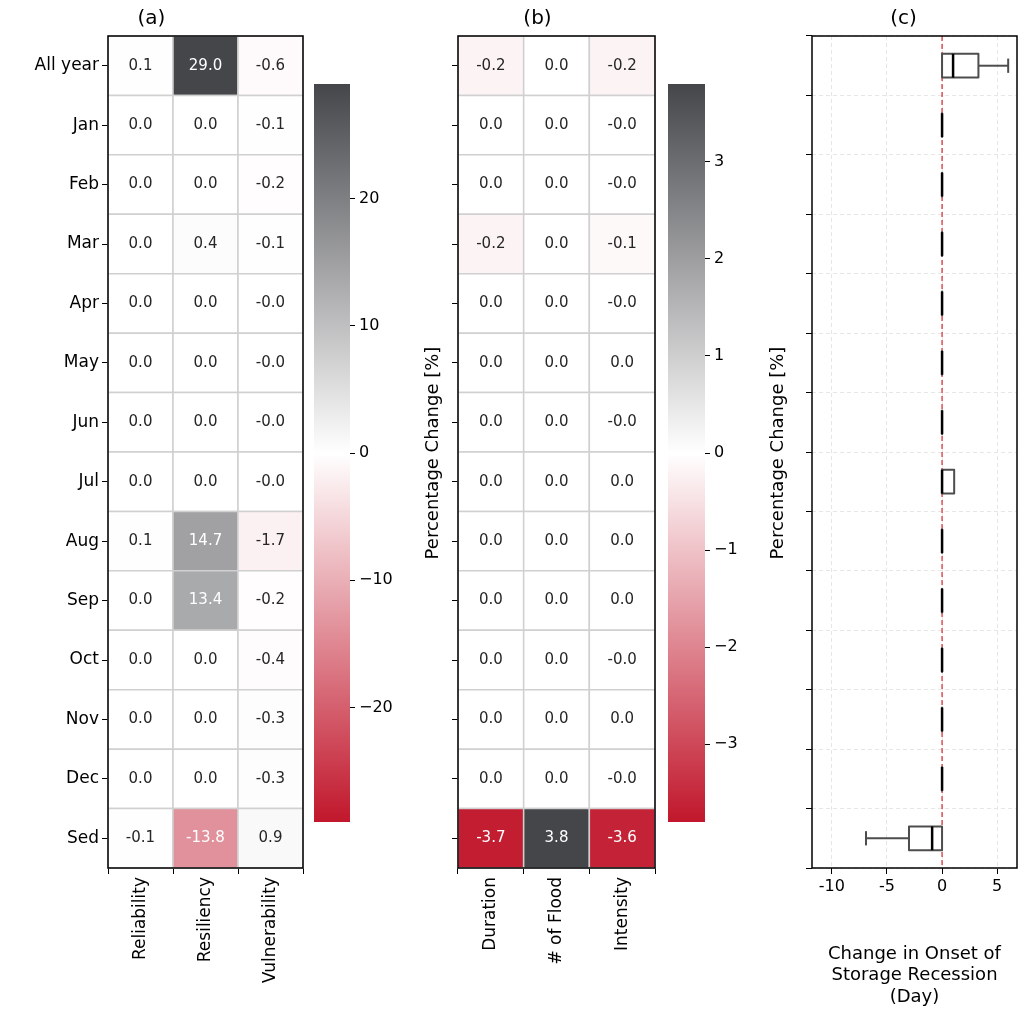  What do you see at coordinates (376, 579) in the screenshot?
I see `color-bar-label: −10` at bounding box center [376, 579].